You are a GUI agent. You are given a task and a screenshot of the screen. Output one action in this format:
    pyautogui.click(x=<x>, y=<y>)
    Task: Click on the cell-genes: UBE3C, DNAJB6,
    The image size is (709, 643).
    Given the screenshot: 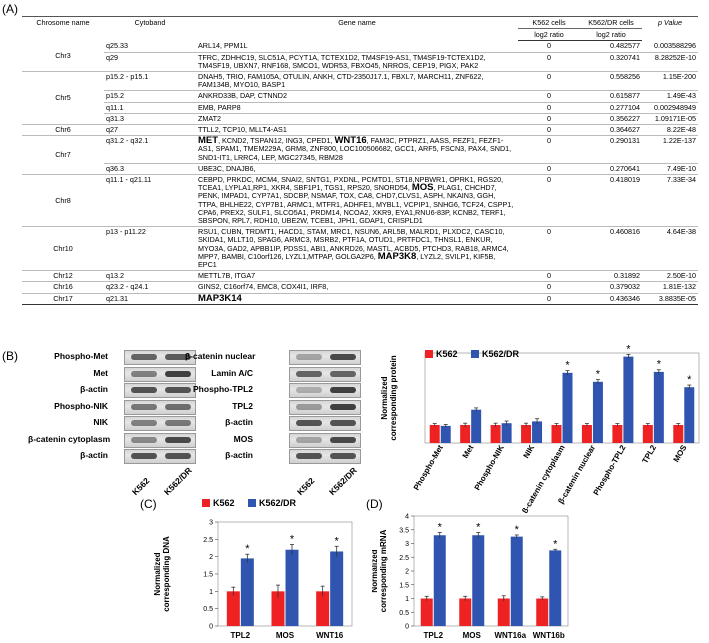 What is the action you would take?
    pyautogui.click(x=357, y=169)
    